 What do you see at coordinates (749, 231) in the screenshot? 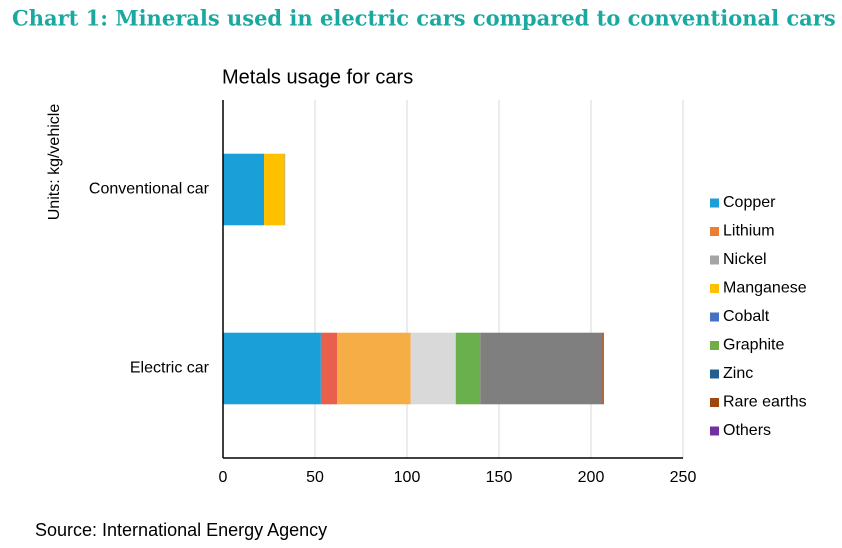
I see `legend-label: Lithium` at bounding box center [749, 231].